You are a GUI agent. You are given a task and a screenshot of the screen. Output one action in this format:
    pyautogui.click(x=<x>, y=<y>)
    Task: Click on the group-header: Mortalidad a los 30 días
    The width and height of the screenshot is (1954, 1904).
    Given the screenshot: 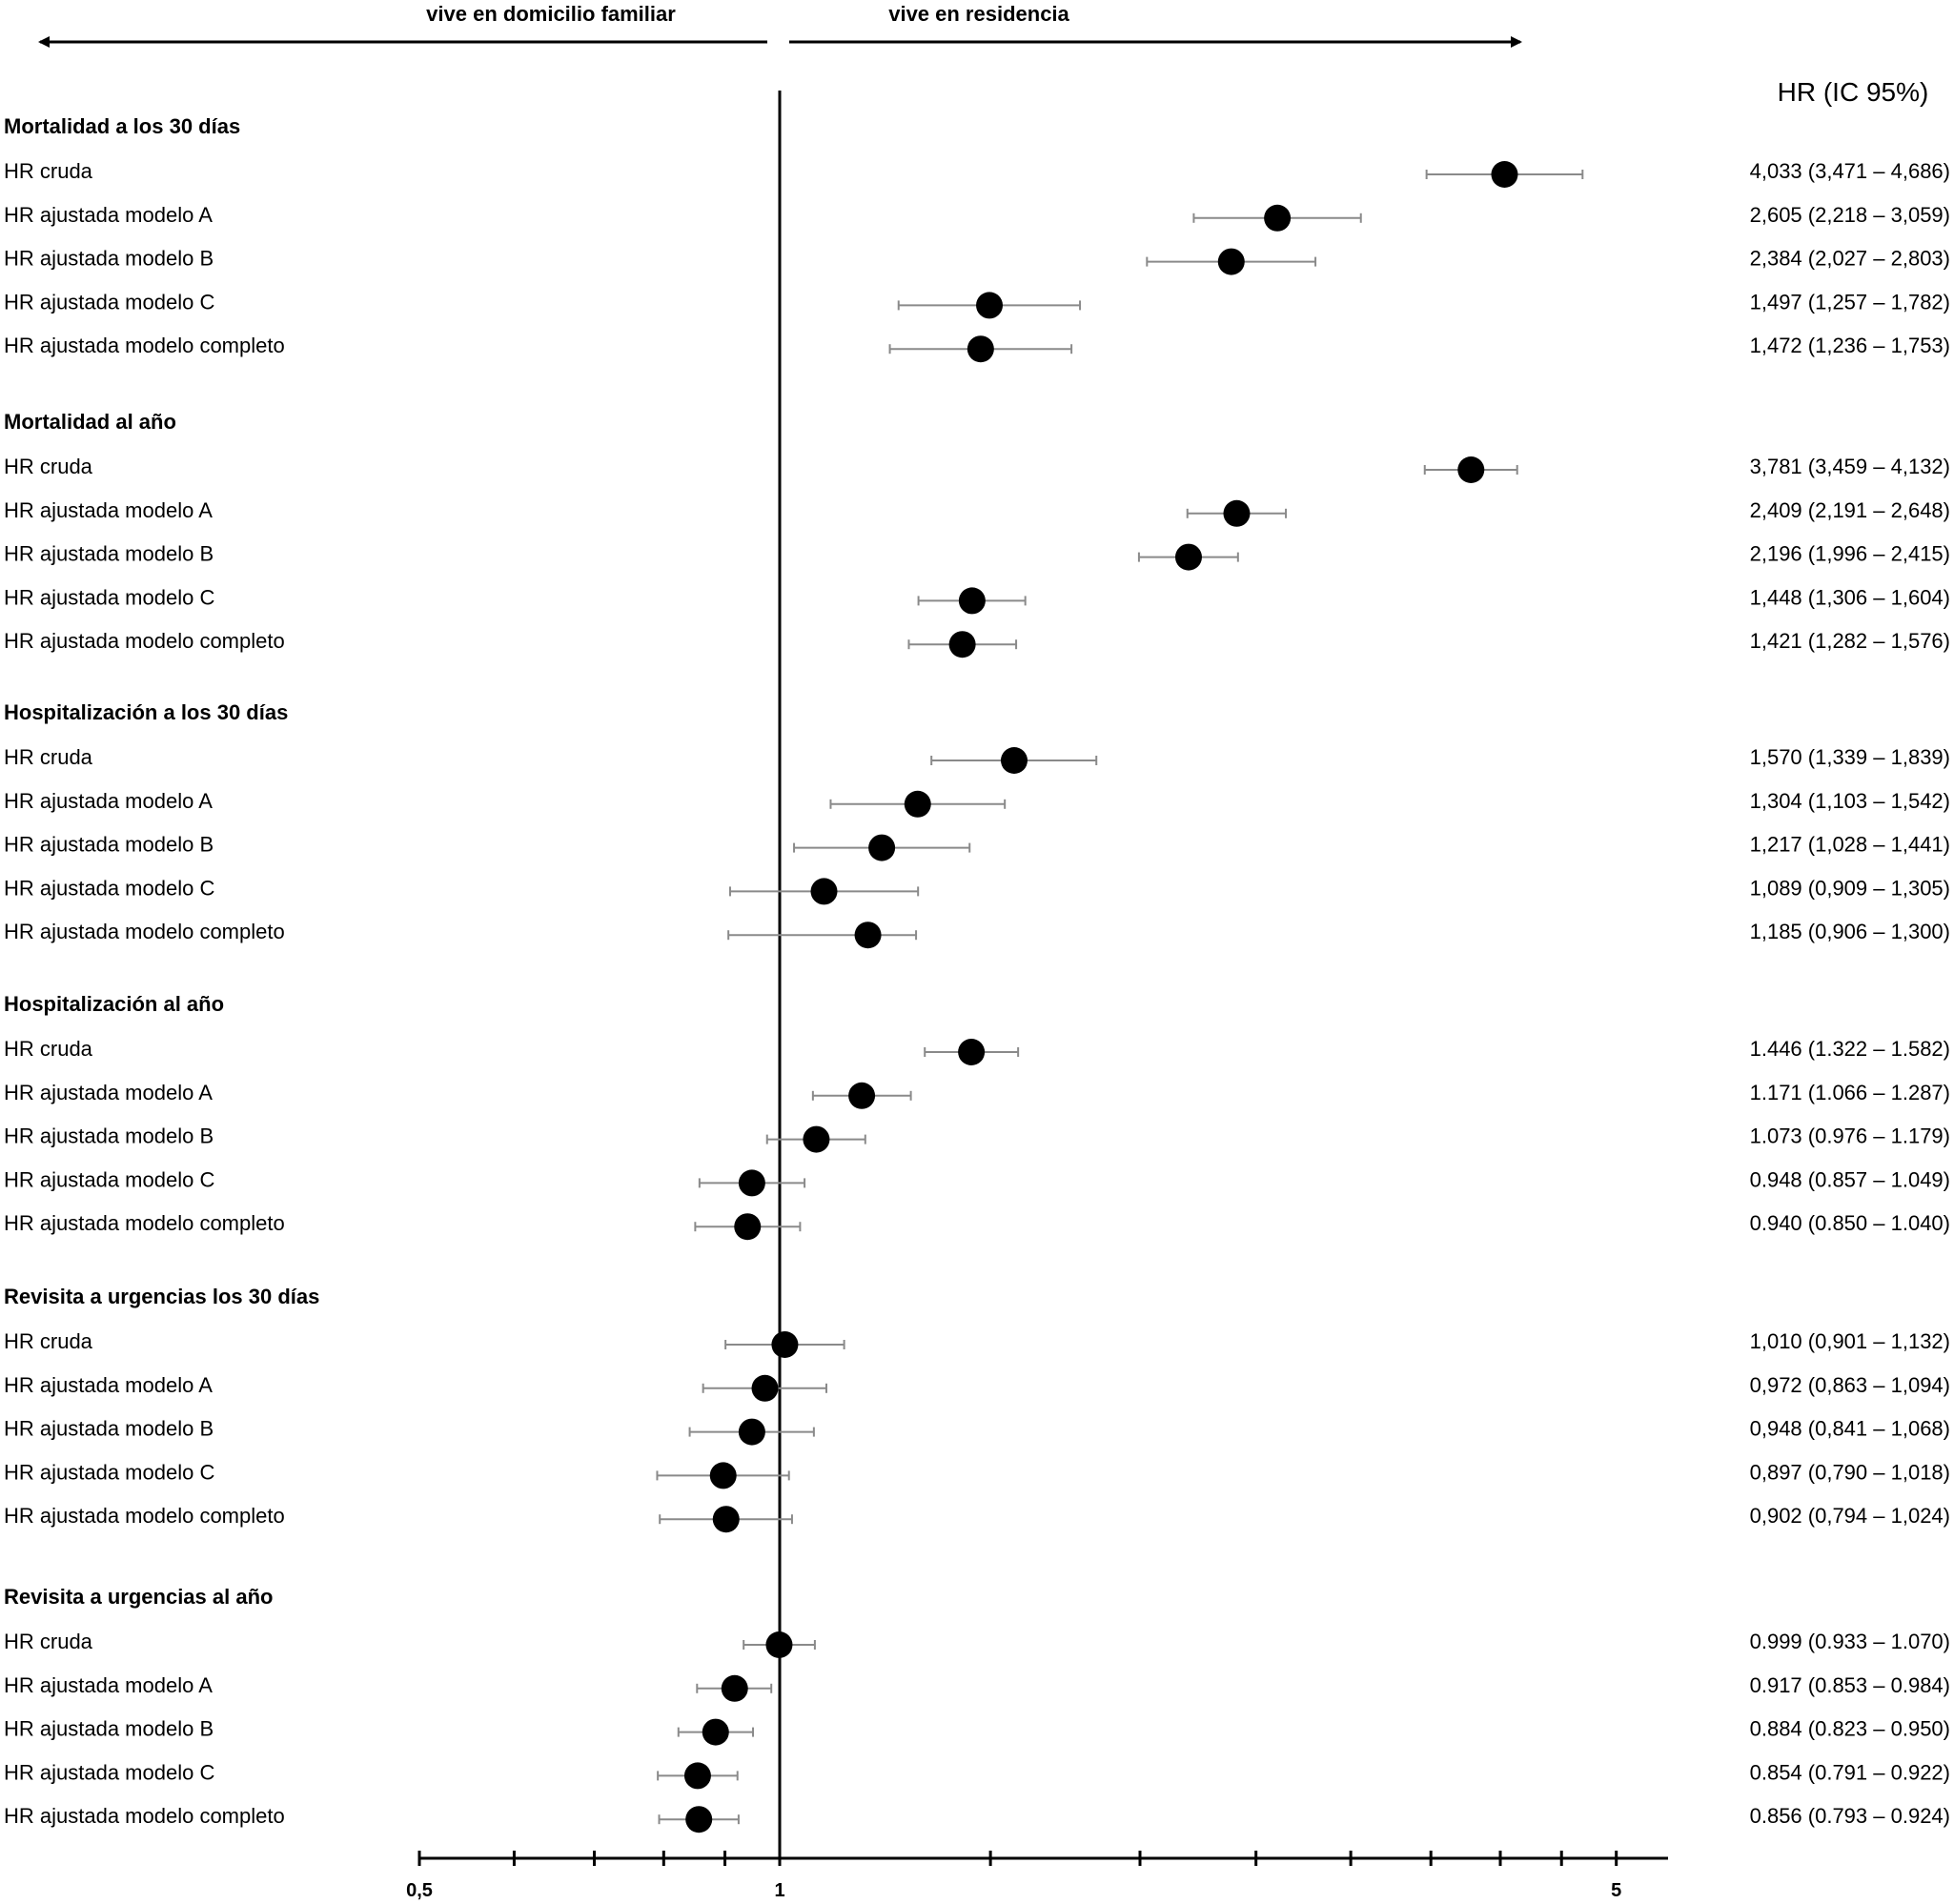 What is the action you would take?
    pyautogui.click(x=122, y=126)
    